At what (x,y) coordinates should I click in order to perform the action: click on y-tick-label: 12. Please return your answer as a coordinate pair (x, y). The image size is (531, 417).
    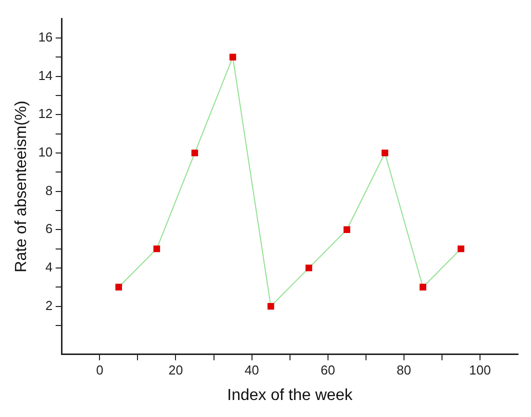
    Looking at the image, I should click on (45, 114).